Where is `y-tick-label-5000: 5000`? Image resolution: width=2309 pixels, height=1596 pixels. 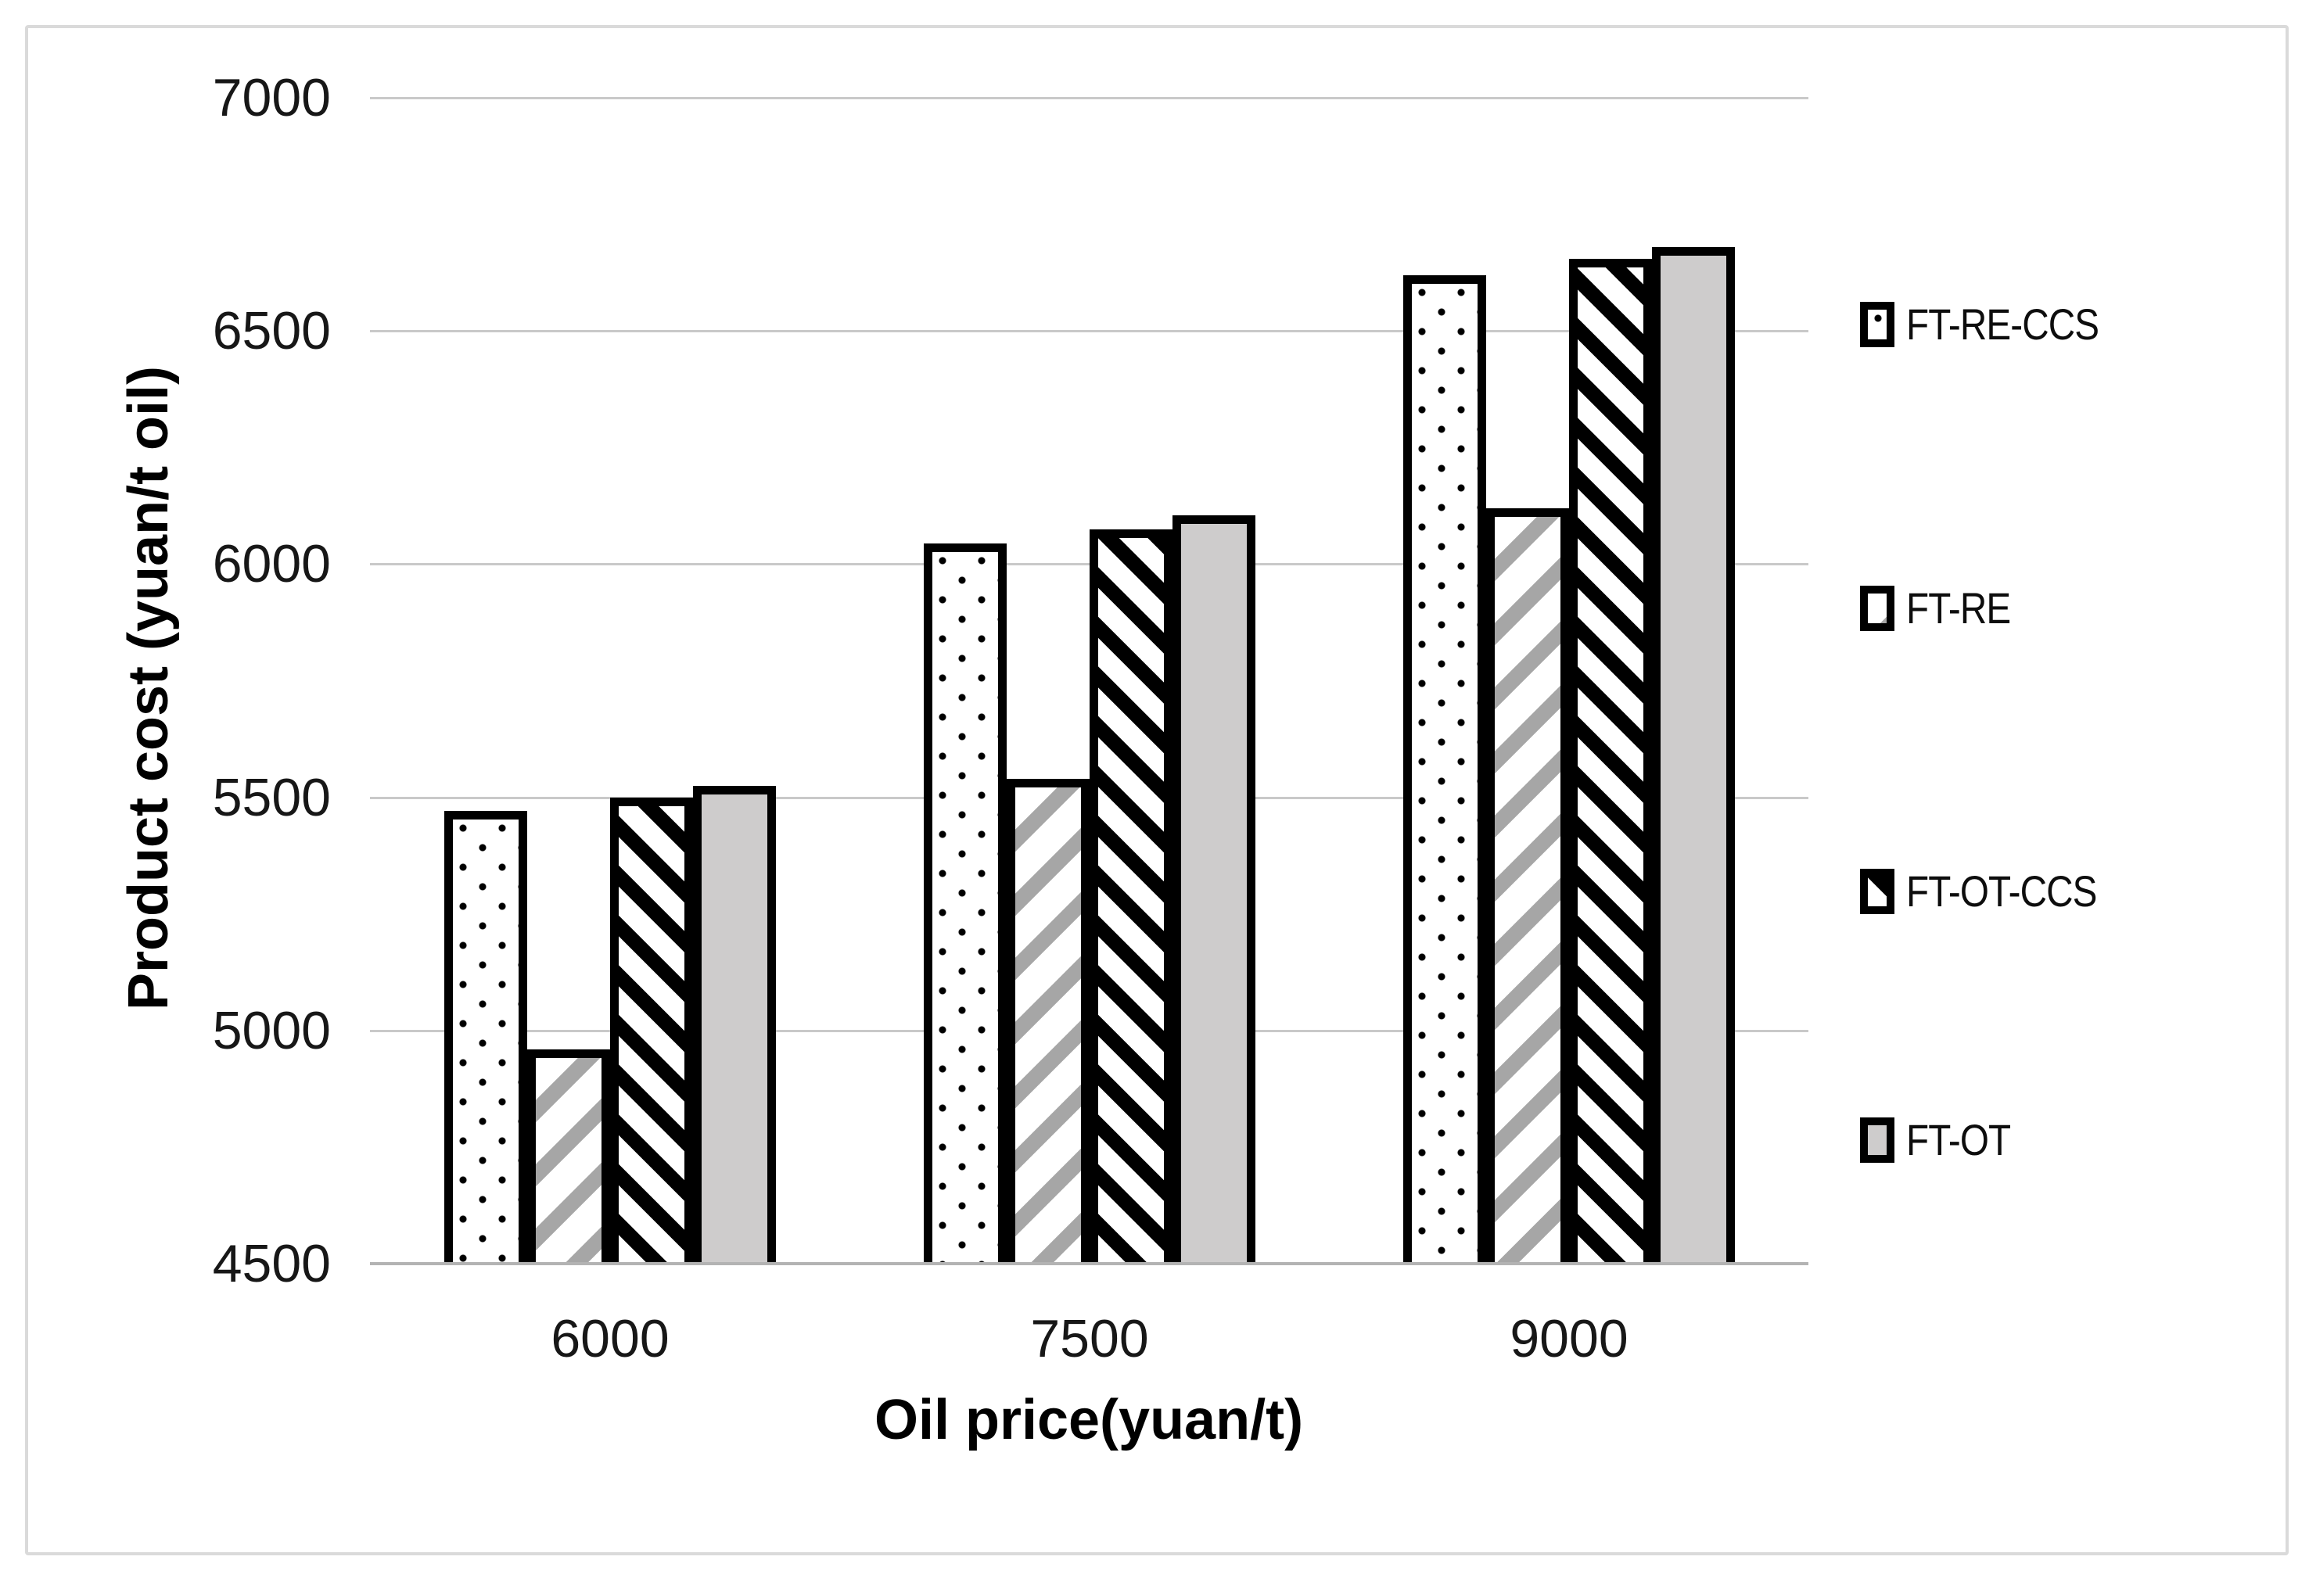 y-tick-label-5000: 5000 is located at coordinates (271, 1030).